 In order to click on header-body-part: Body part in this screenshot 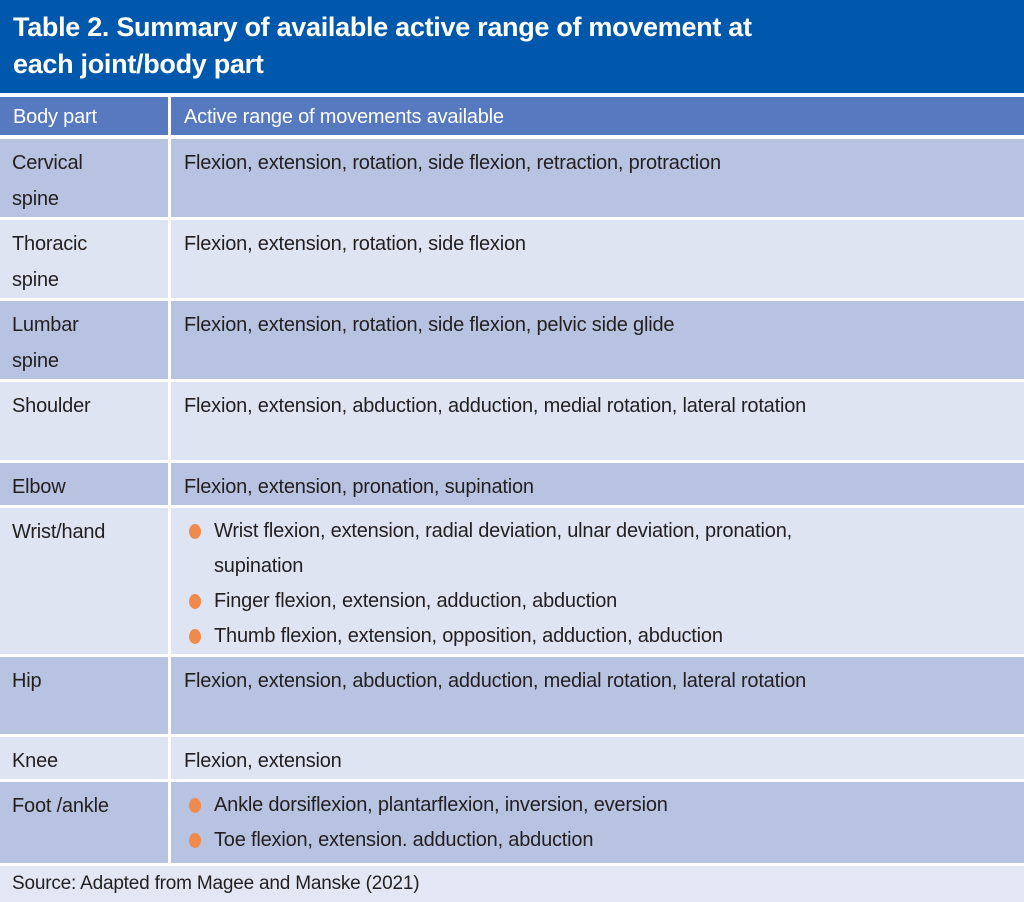, I will do `click(84, 116)`.